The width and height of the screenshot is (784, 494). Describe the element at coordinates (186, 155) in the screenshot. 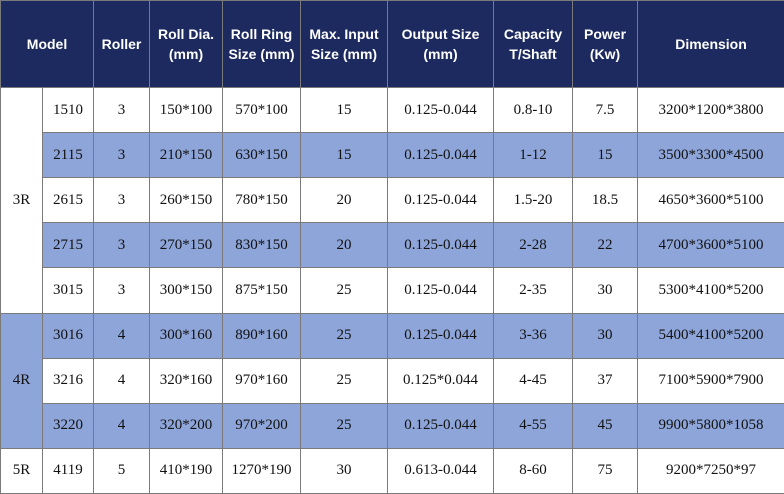

I see `cell: 210*150` at that location.